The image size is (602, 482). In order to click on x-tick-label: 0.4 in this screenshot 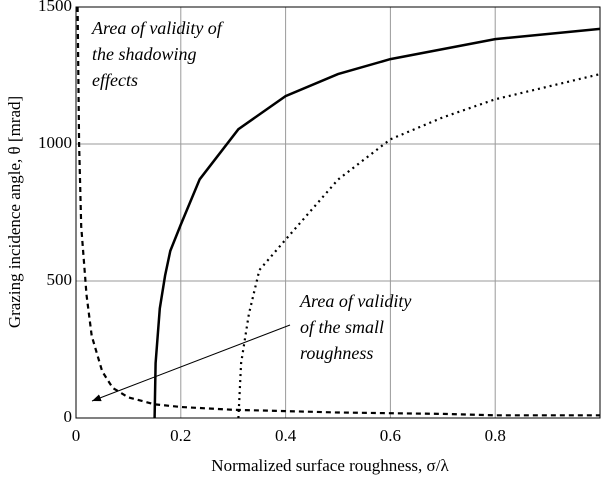, I will do `click(286, 435)`.